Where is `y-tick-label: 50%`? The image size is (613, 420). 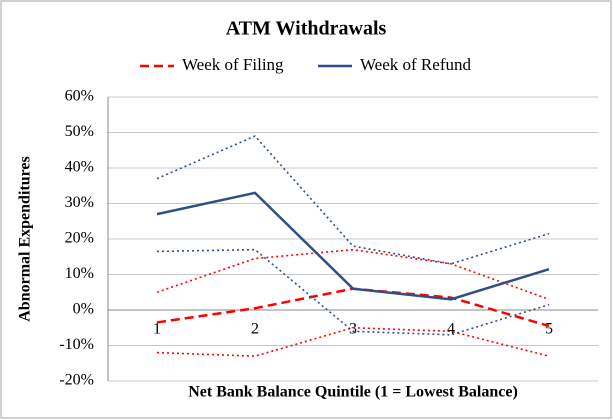 y-tick-label: 50% is located at coordinates (79, 131).